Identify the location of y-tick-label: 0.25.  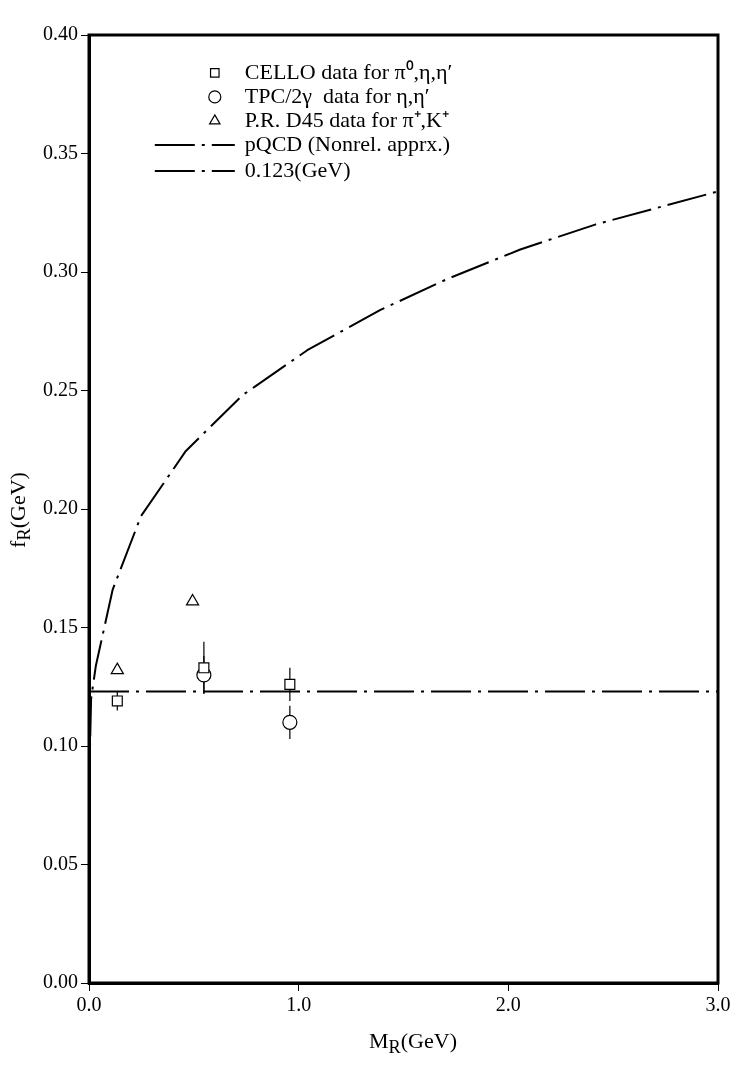
(60, 388).